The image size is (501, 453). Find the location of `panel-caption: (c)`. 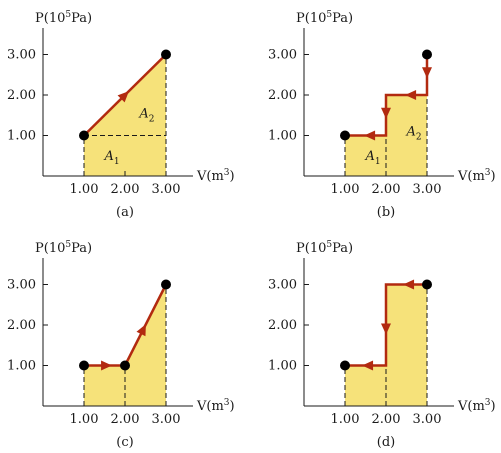

panel-caption: (c) is located at coordinates (124, 442).